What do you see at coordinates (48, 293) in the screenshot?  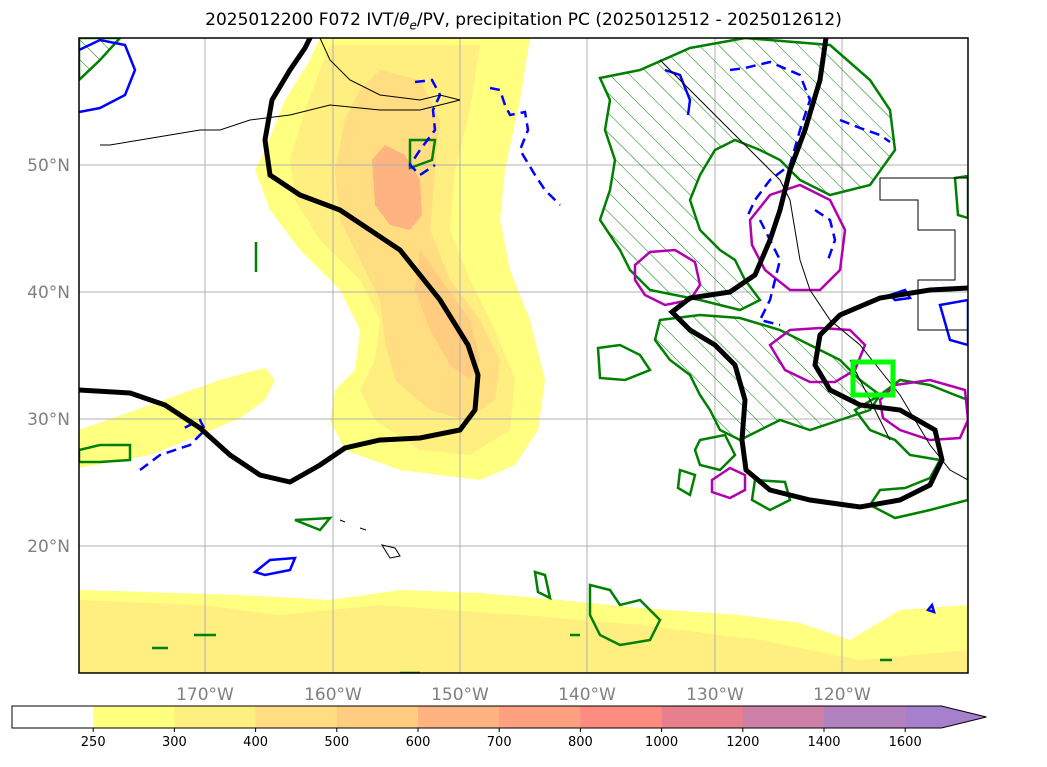 I see `lat-label: 40°N` at bounding box center [48, 293].